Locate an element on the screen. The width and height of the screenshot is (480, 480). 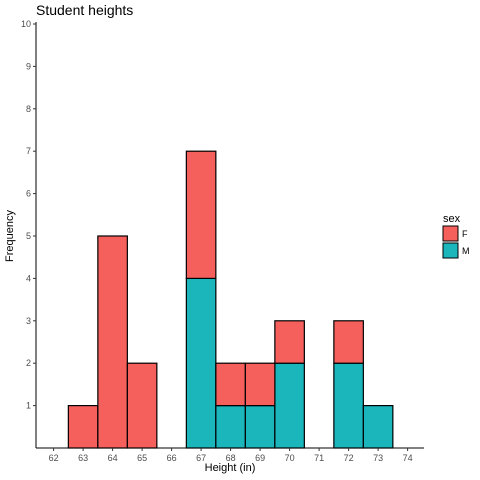
x-tick-label-73: 73 is located at coordinates (378, 458).